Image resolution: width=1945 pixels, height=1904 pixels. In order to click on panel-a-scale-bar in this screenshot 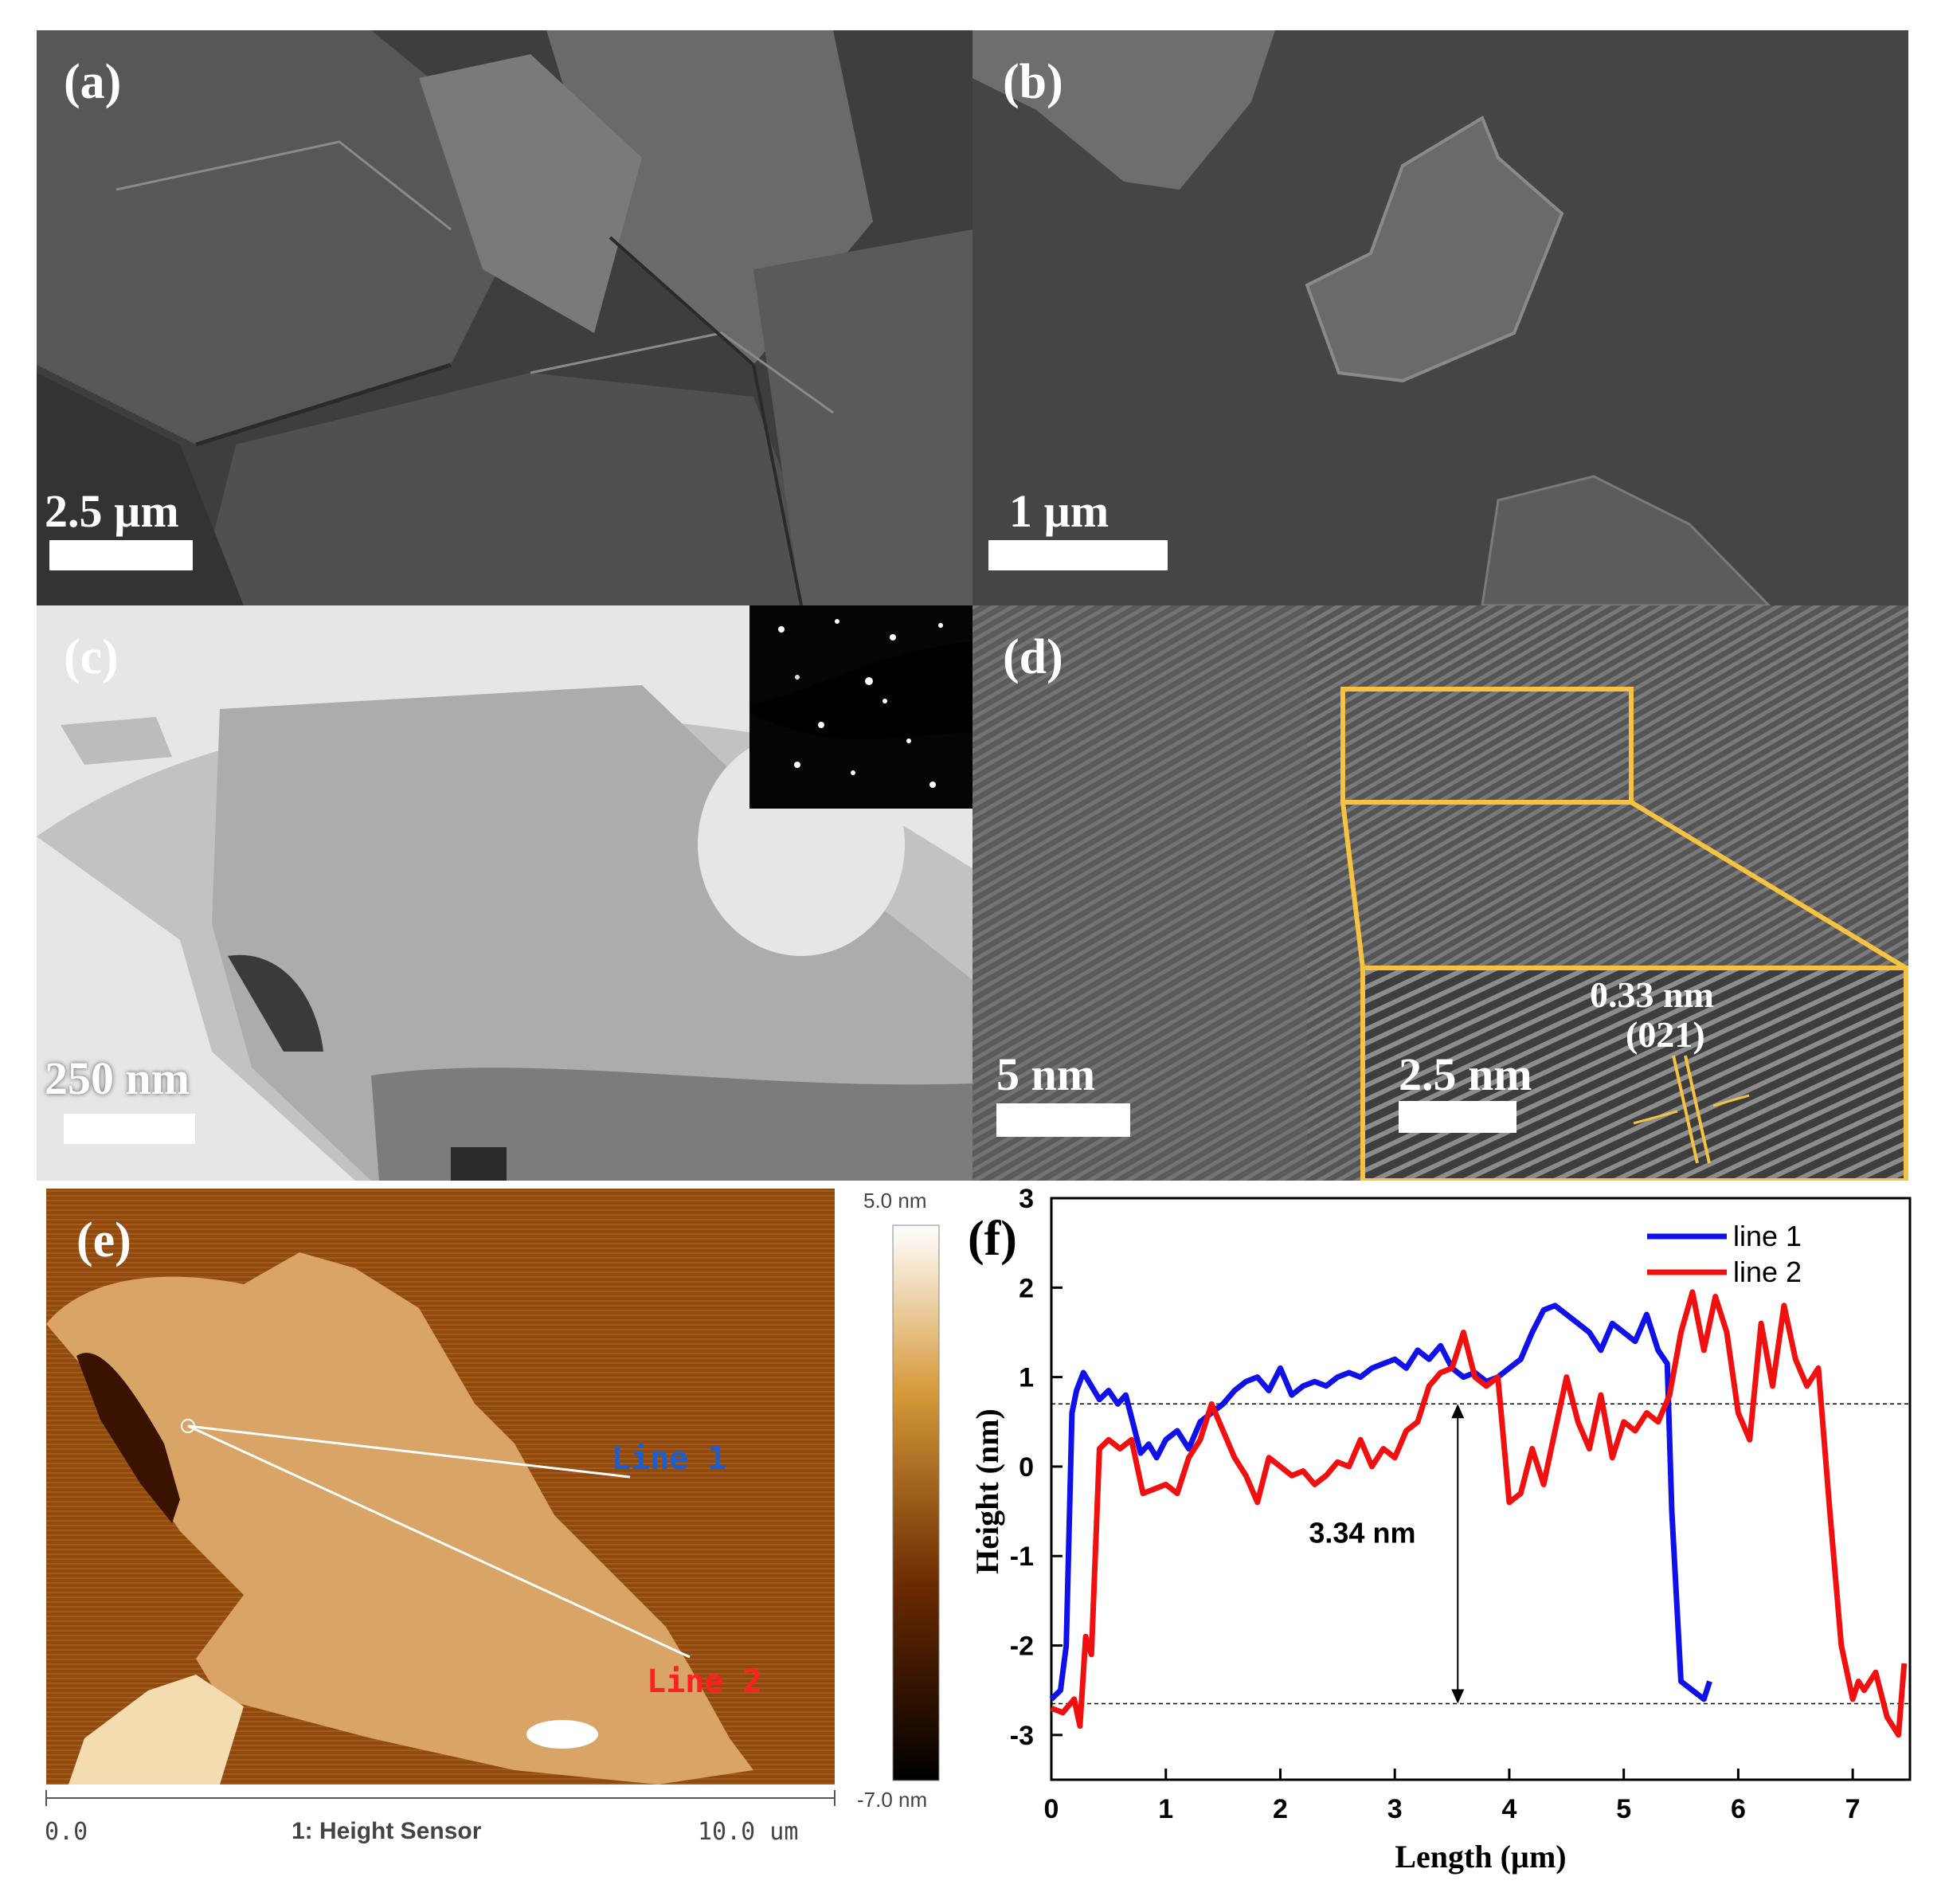, I will do `click(121, 555)`.